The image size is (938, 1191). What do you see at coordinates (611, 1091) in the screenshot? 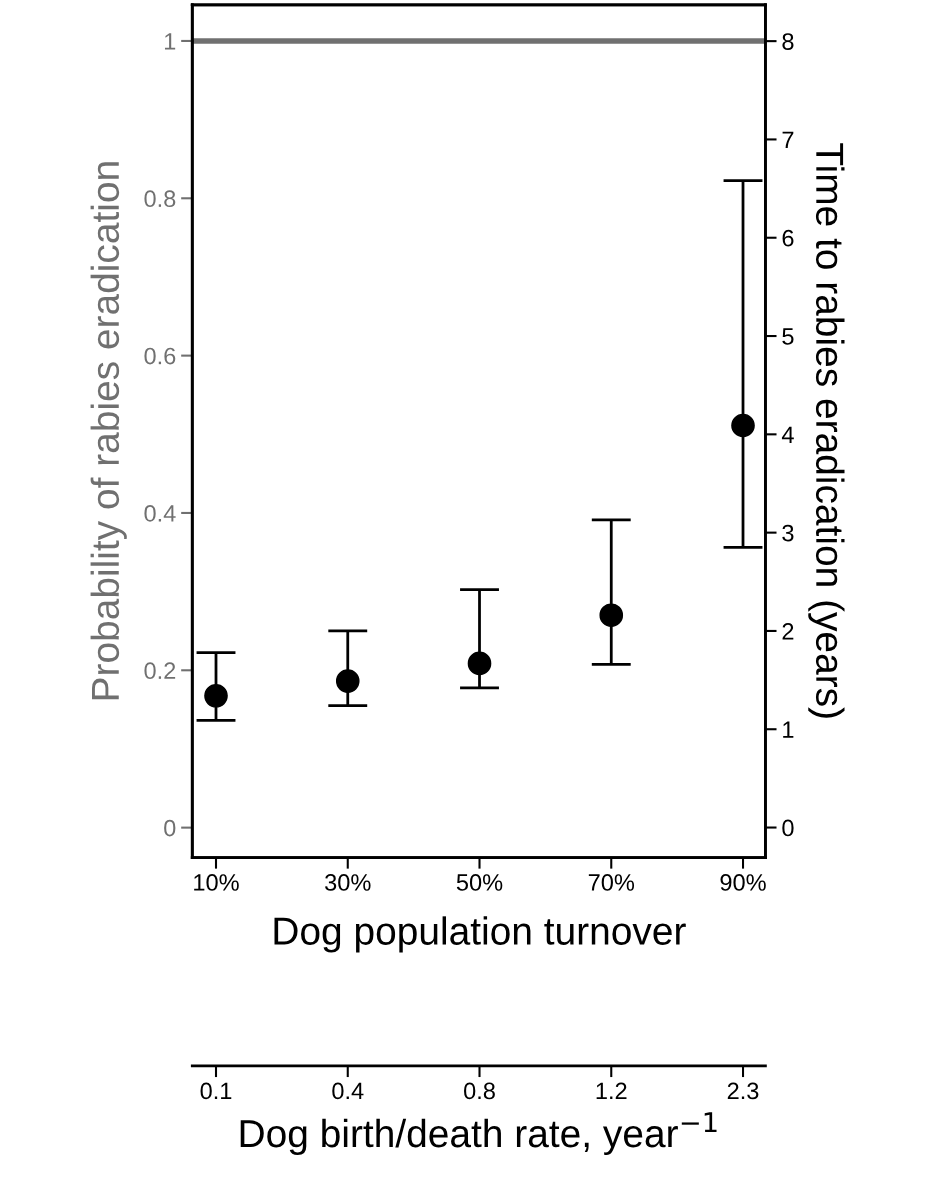
I see `category-label: 1.2` at bounding box center [611, 1091].